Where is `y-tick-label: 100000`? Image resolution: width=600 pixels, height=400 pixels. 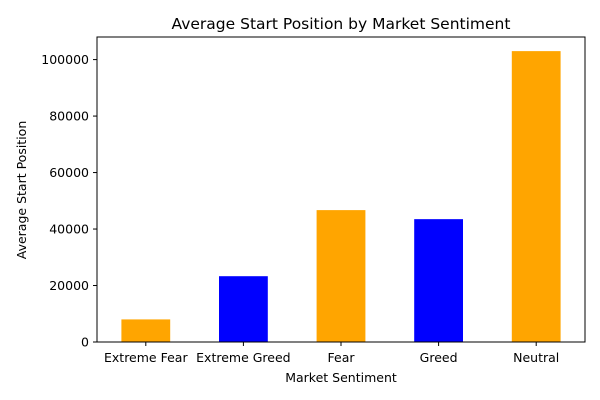
y-tick-label: 100000 is located at coordinates (65, 59).